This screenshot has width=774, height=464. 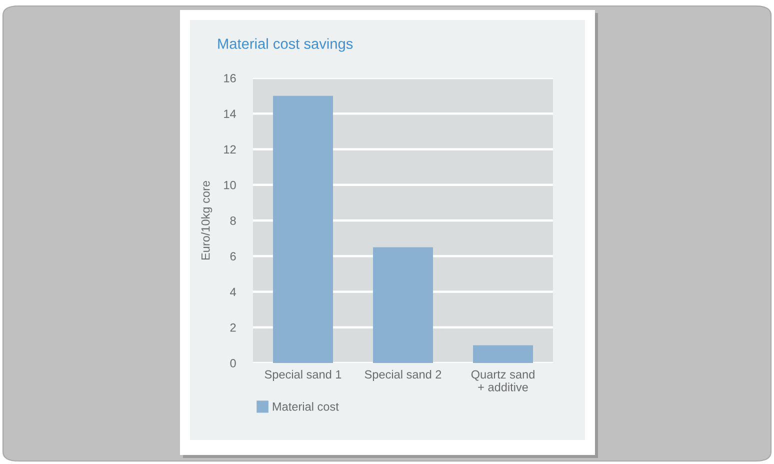 What do you see at coordinates (502, 381) in the screenshot?
I see `x-tick-label: Quartz sand + additive` at bounding box center [502, 381].